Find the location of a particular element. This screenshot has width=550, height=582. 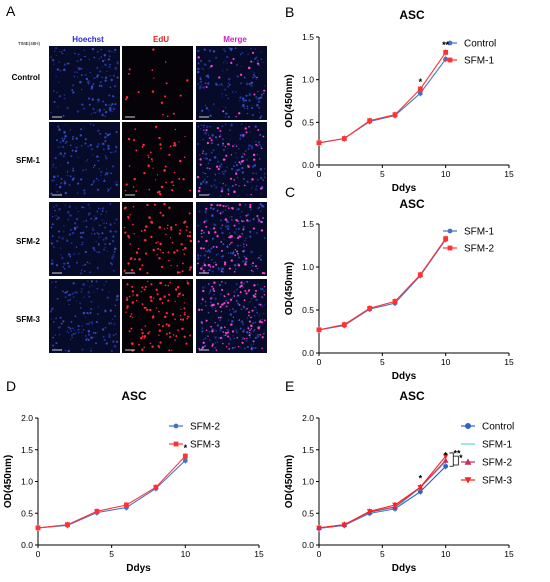

marker-square is located at coordinates (319, 330).